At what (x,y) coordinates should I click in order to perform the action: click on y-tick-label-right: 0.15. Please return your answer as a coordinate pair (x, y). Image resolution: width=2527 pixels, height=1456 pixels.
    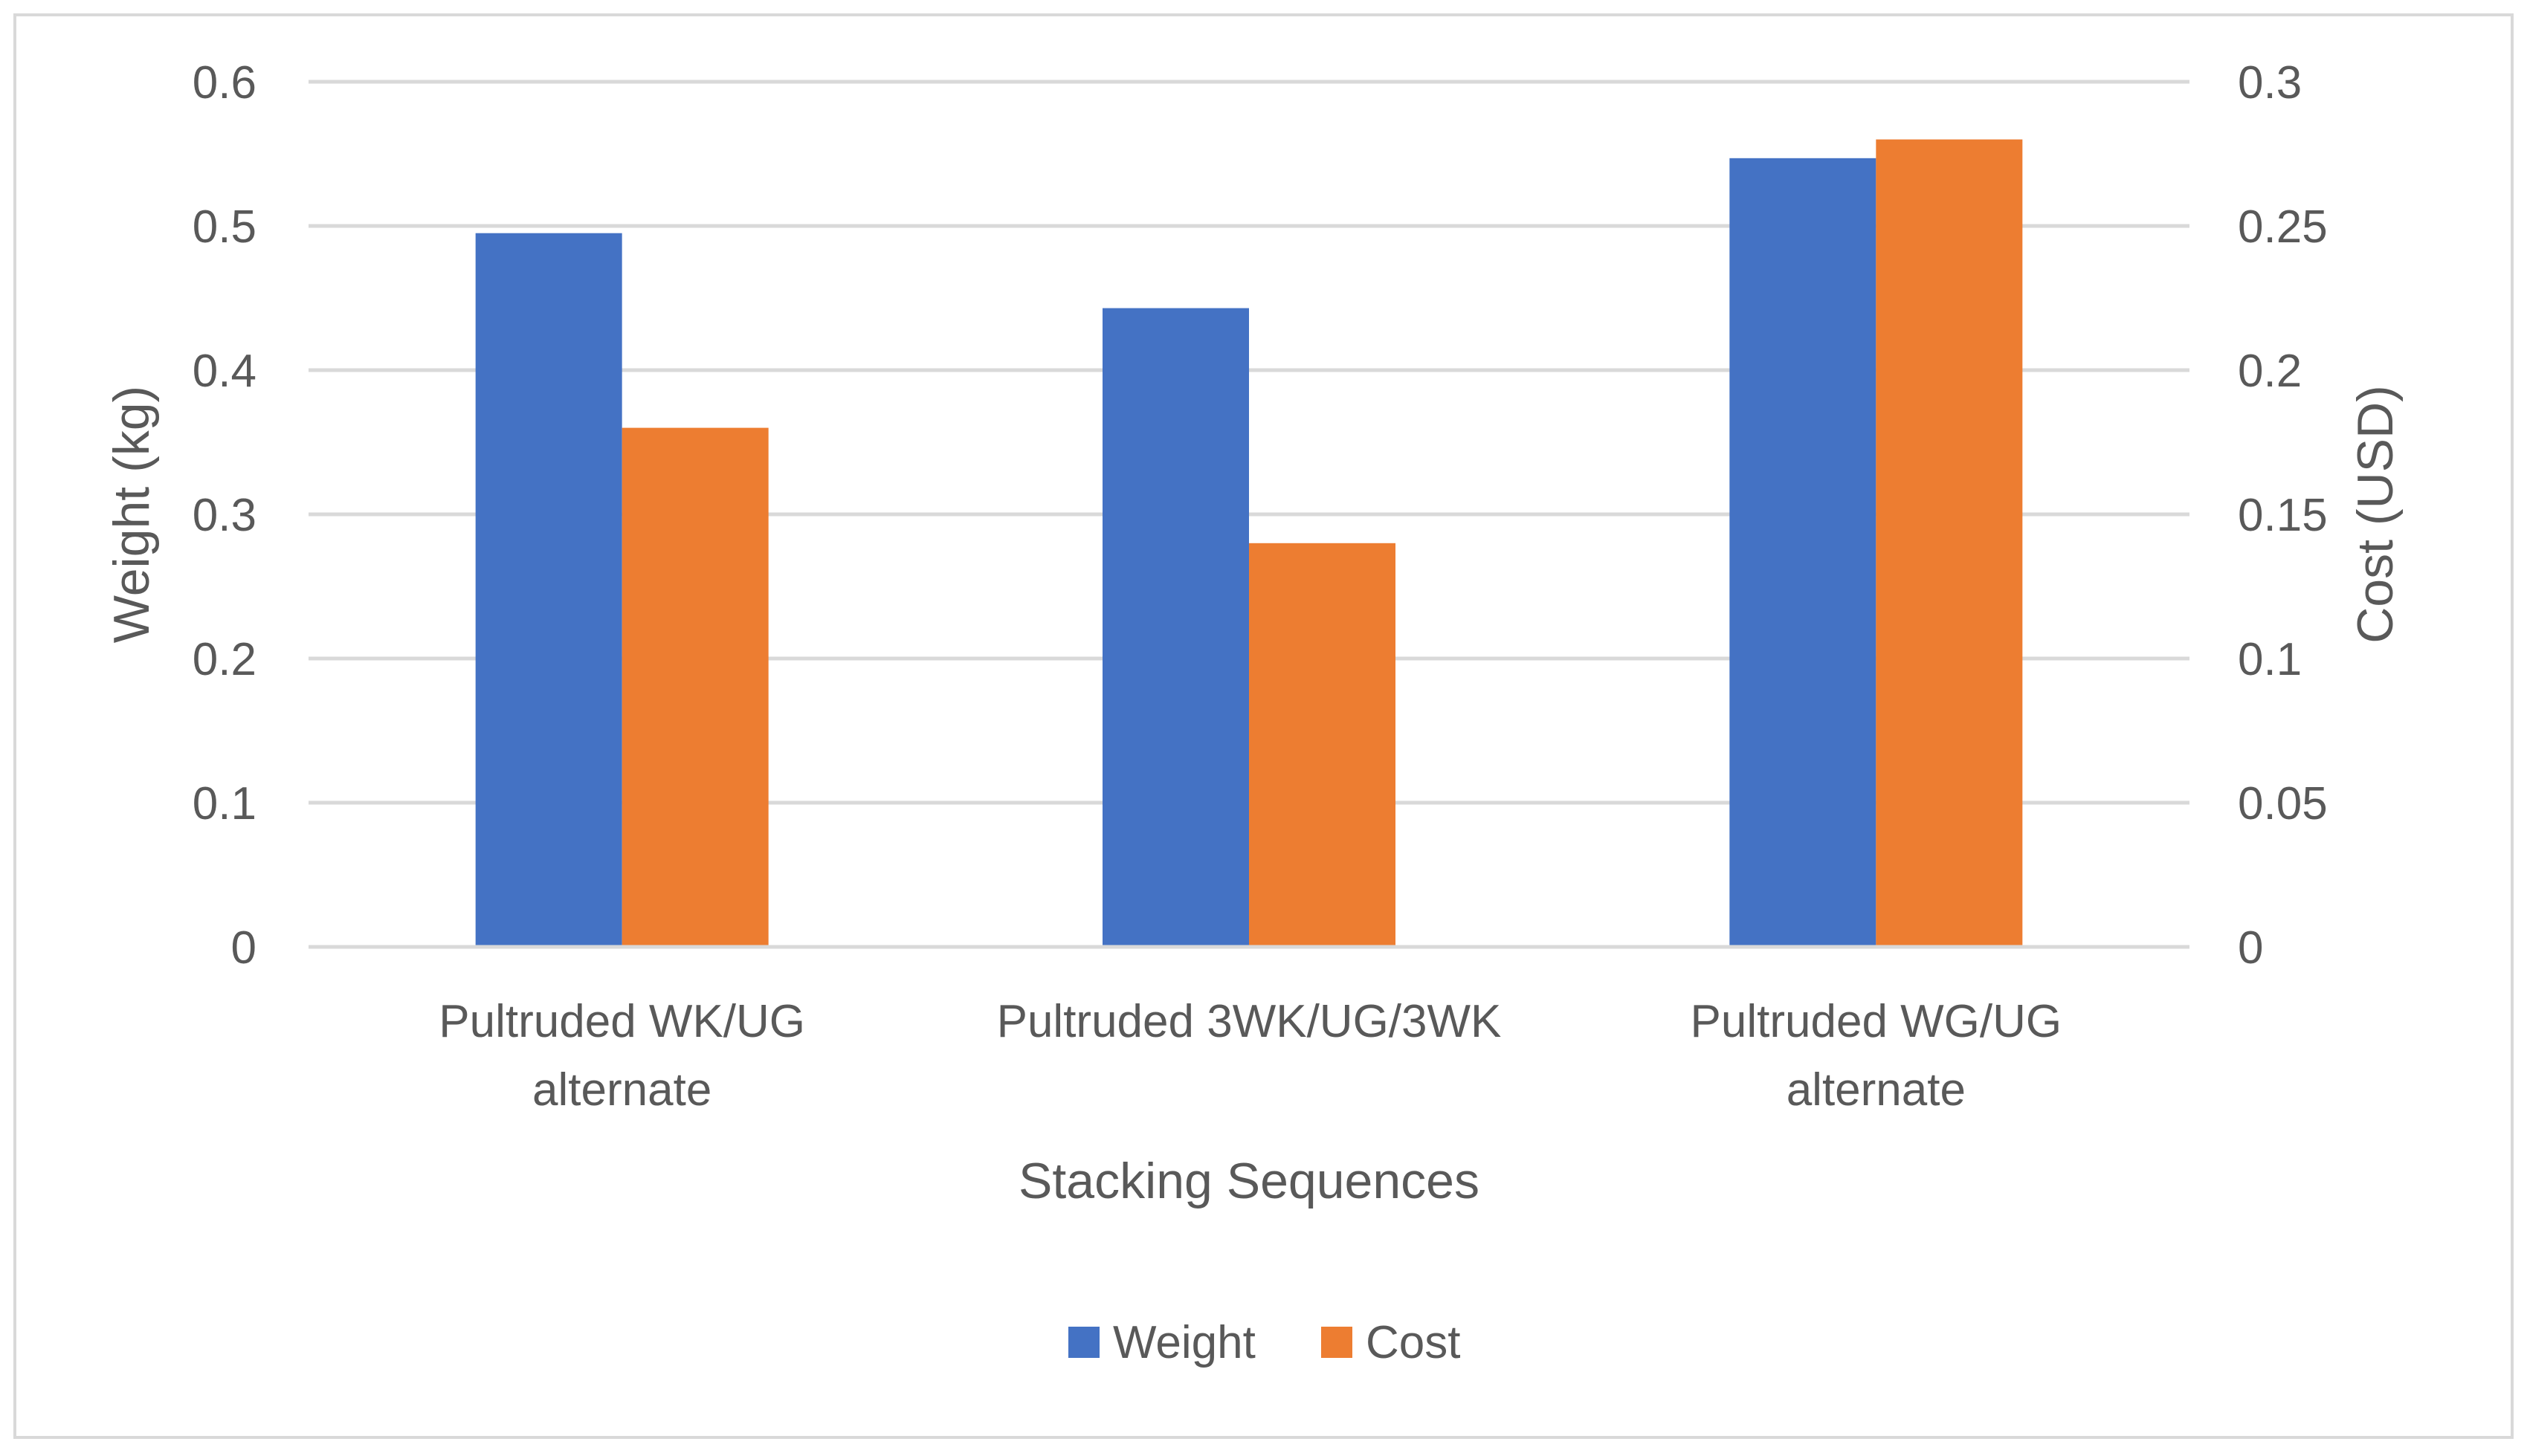
    Looking at the image, I should click on (2283, 516).